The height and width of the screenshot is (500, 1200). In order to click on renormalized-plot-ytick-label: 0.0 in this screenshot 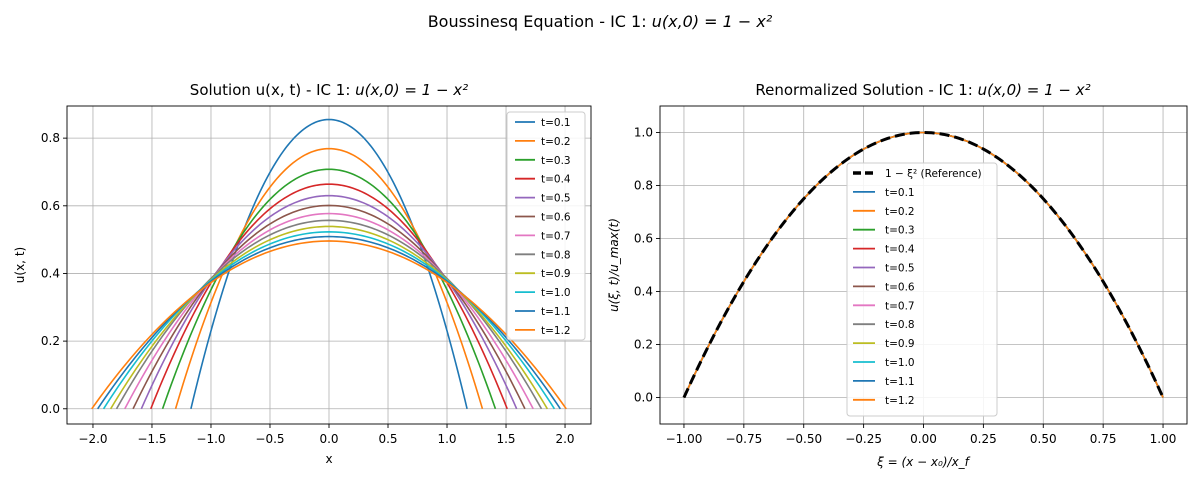, I will do `click(643, 398)`.